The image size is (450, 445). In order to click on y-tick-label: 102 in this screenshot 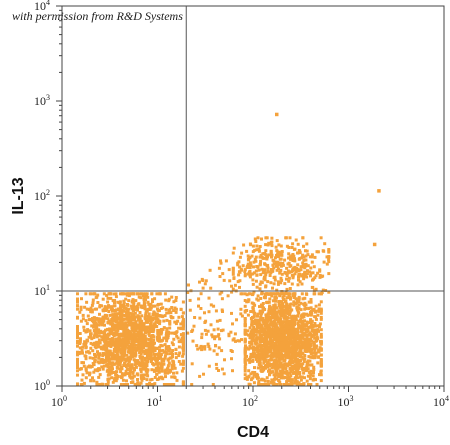, I will do `click(42, 195)`.